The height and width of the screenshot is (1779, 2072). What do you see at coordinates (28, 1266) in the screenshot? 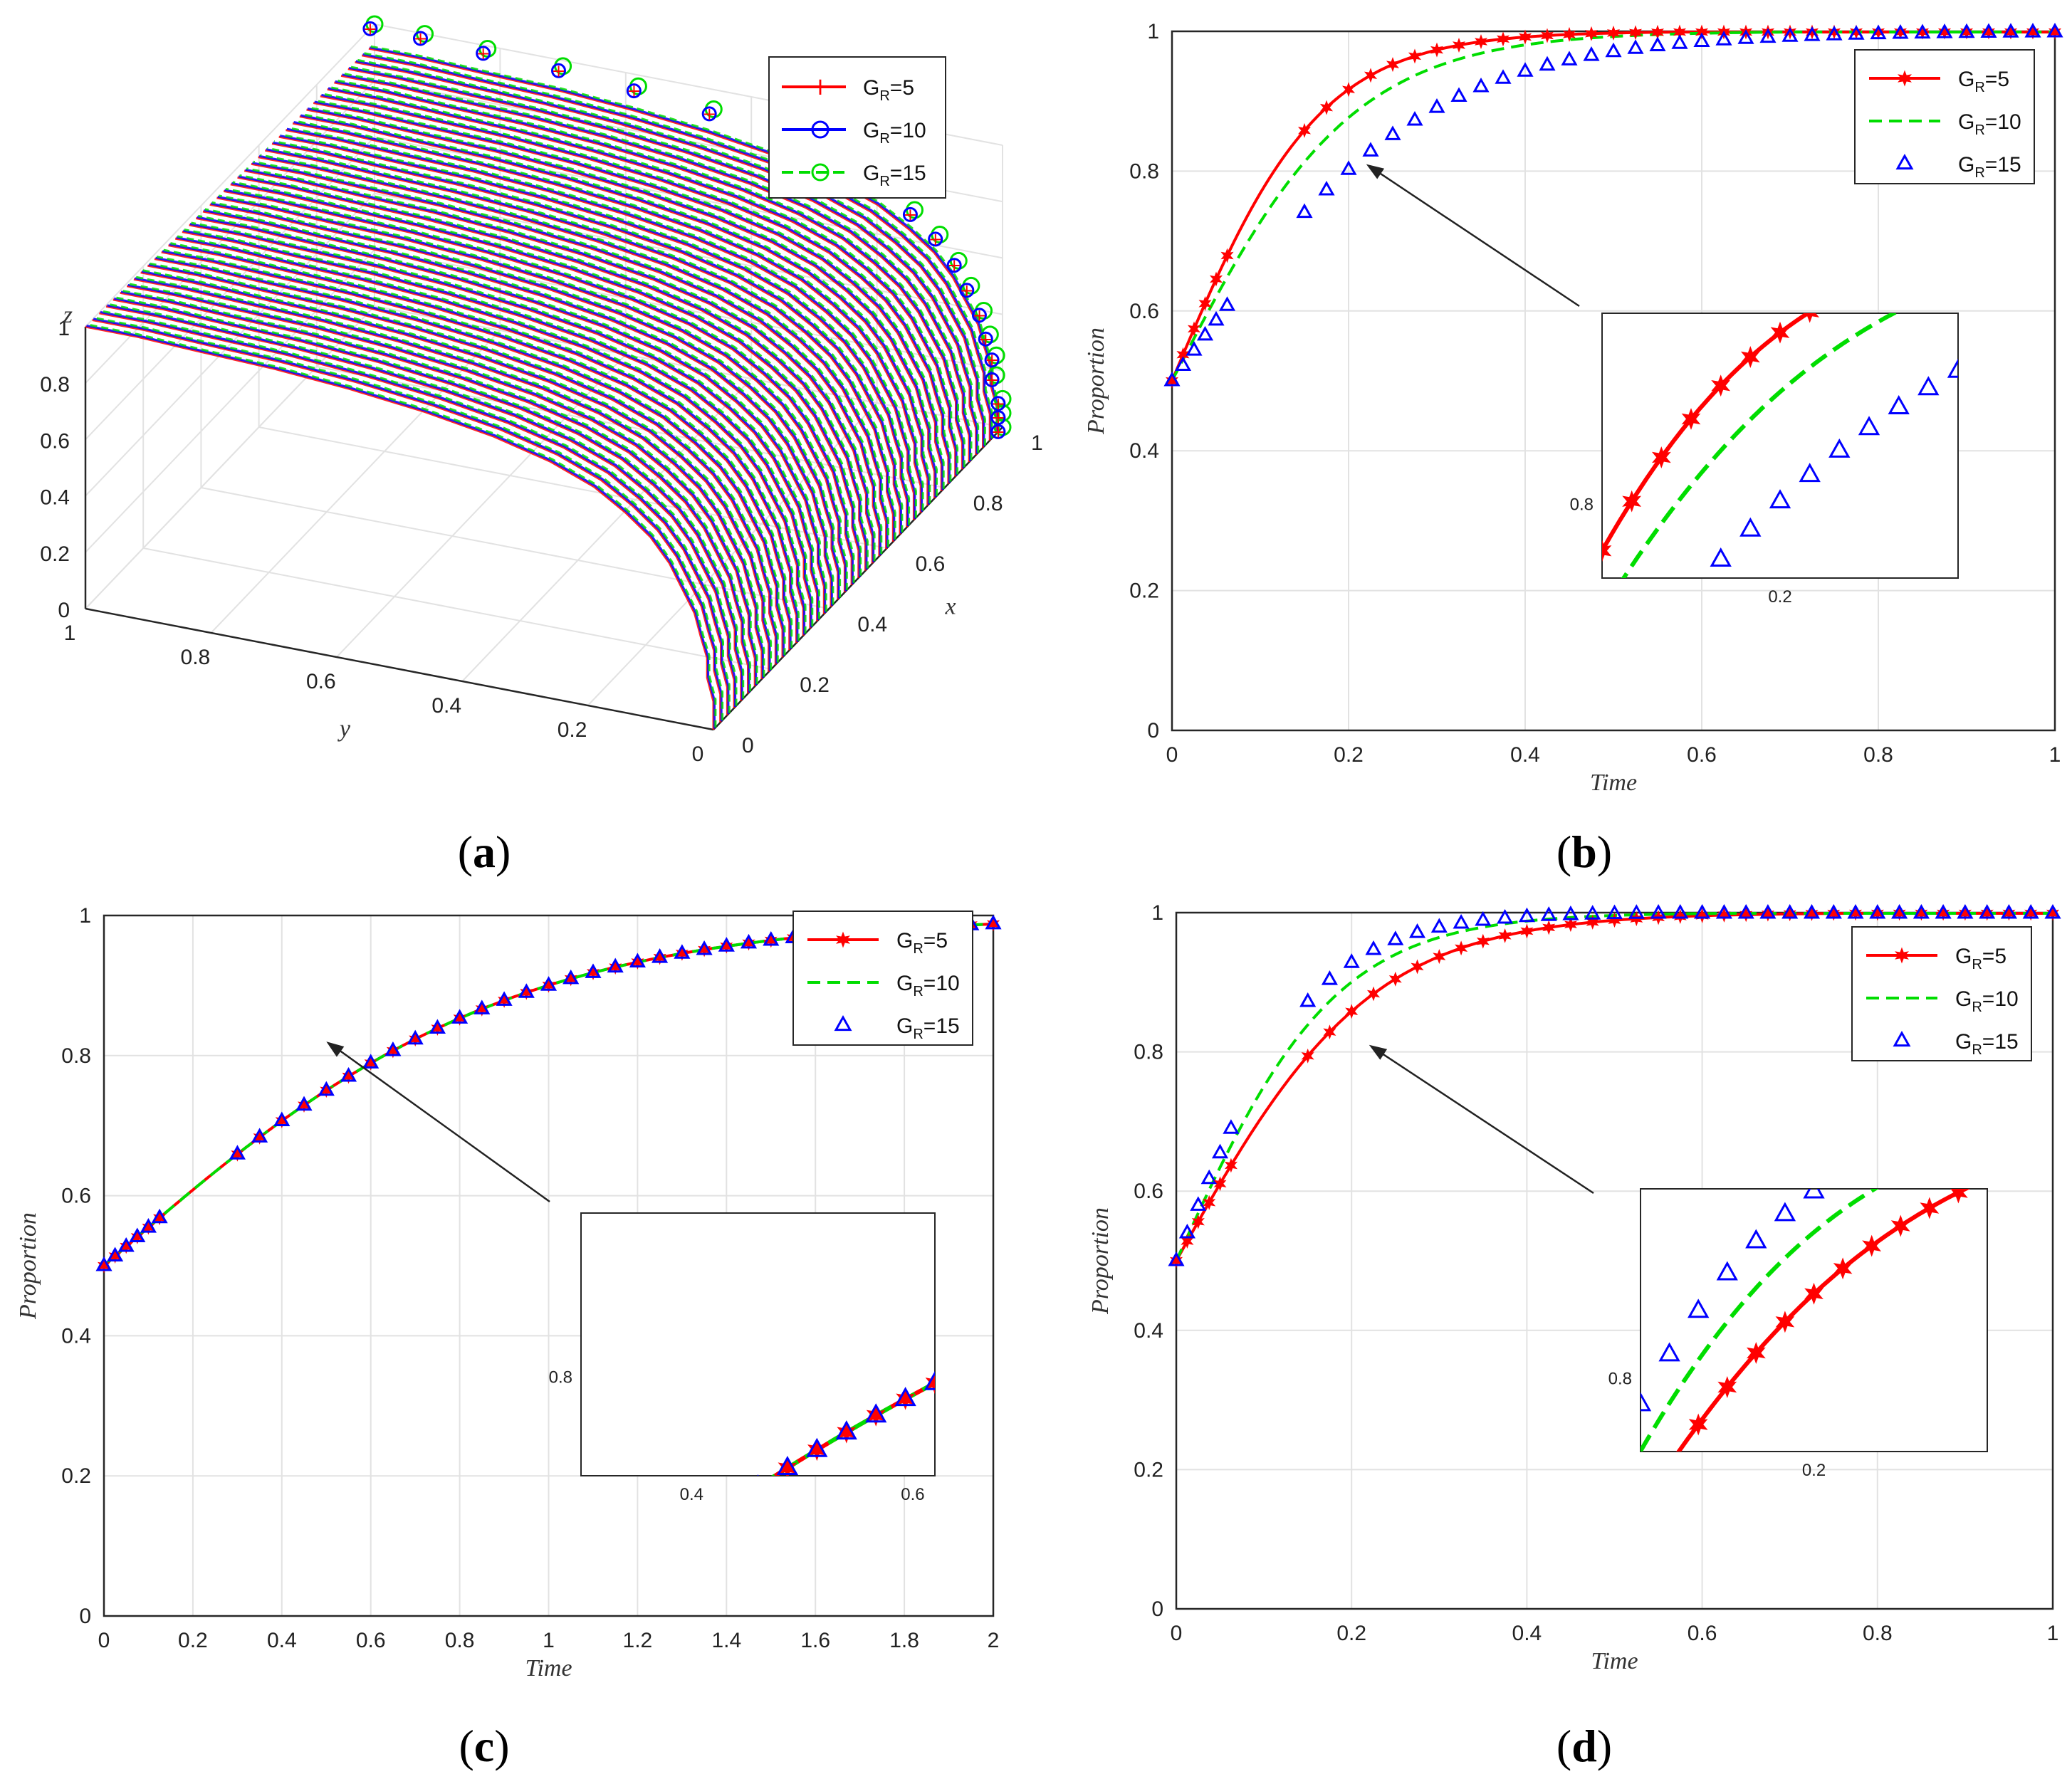
I see `y-axis-label: Proportion` at bounding box center [28, 1266].